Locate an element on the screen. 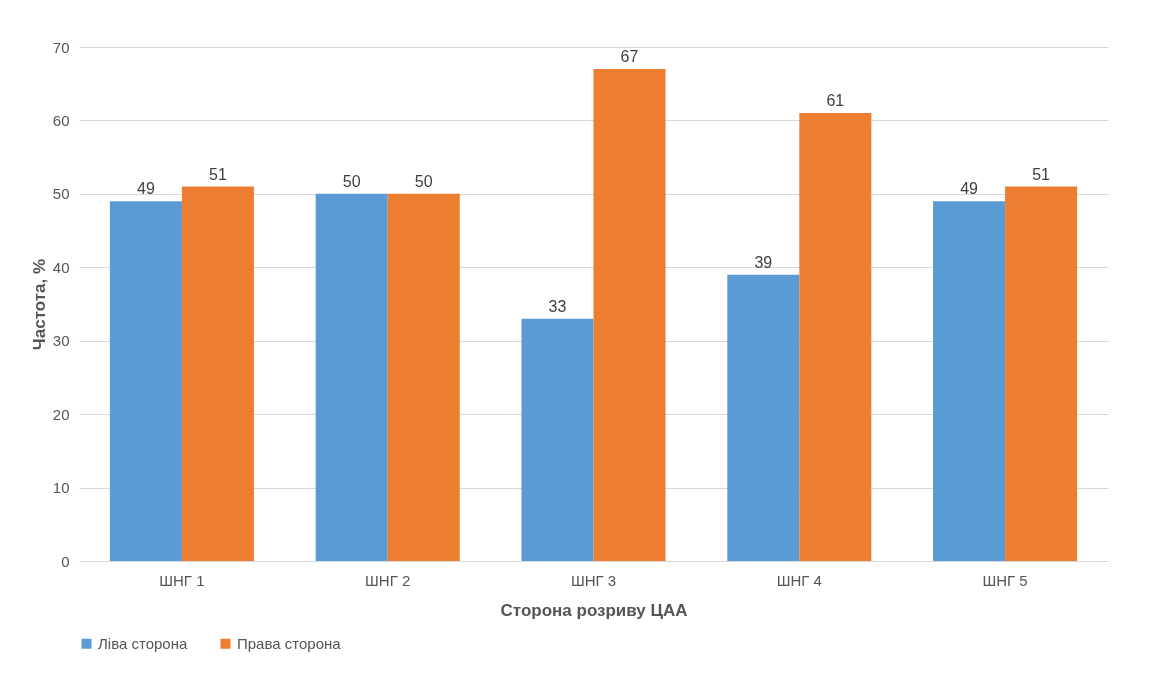  x-tick-label: ШНГ 2 is located at coordinates (388, 580).